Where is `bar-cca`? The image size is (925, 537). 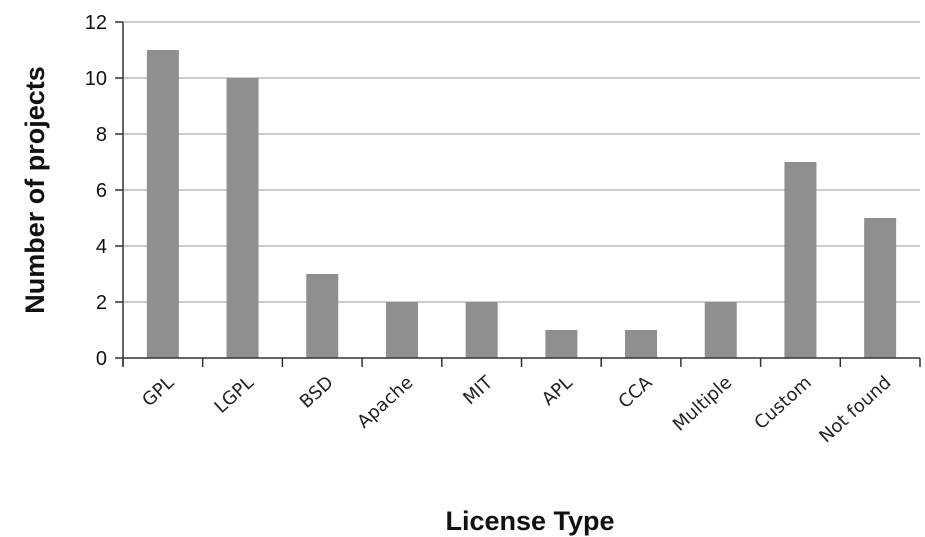 bar-cca is located at coordinates (641, 344).